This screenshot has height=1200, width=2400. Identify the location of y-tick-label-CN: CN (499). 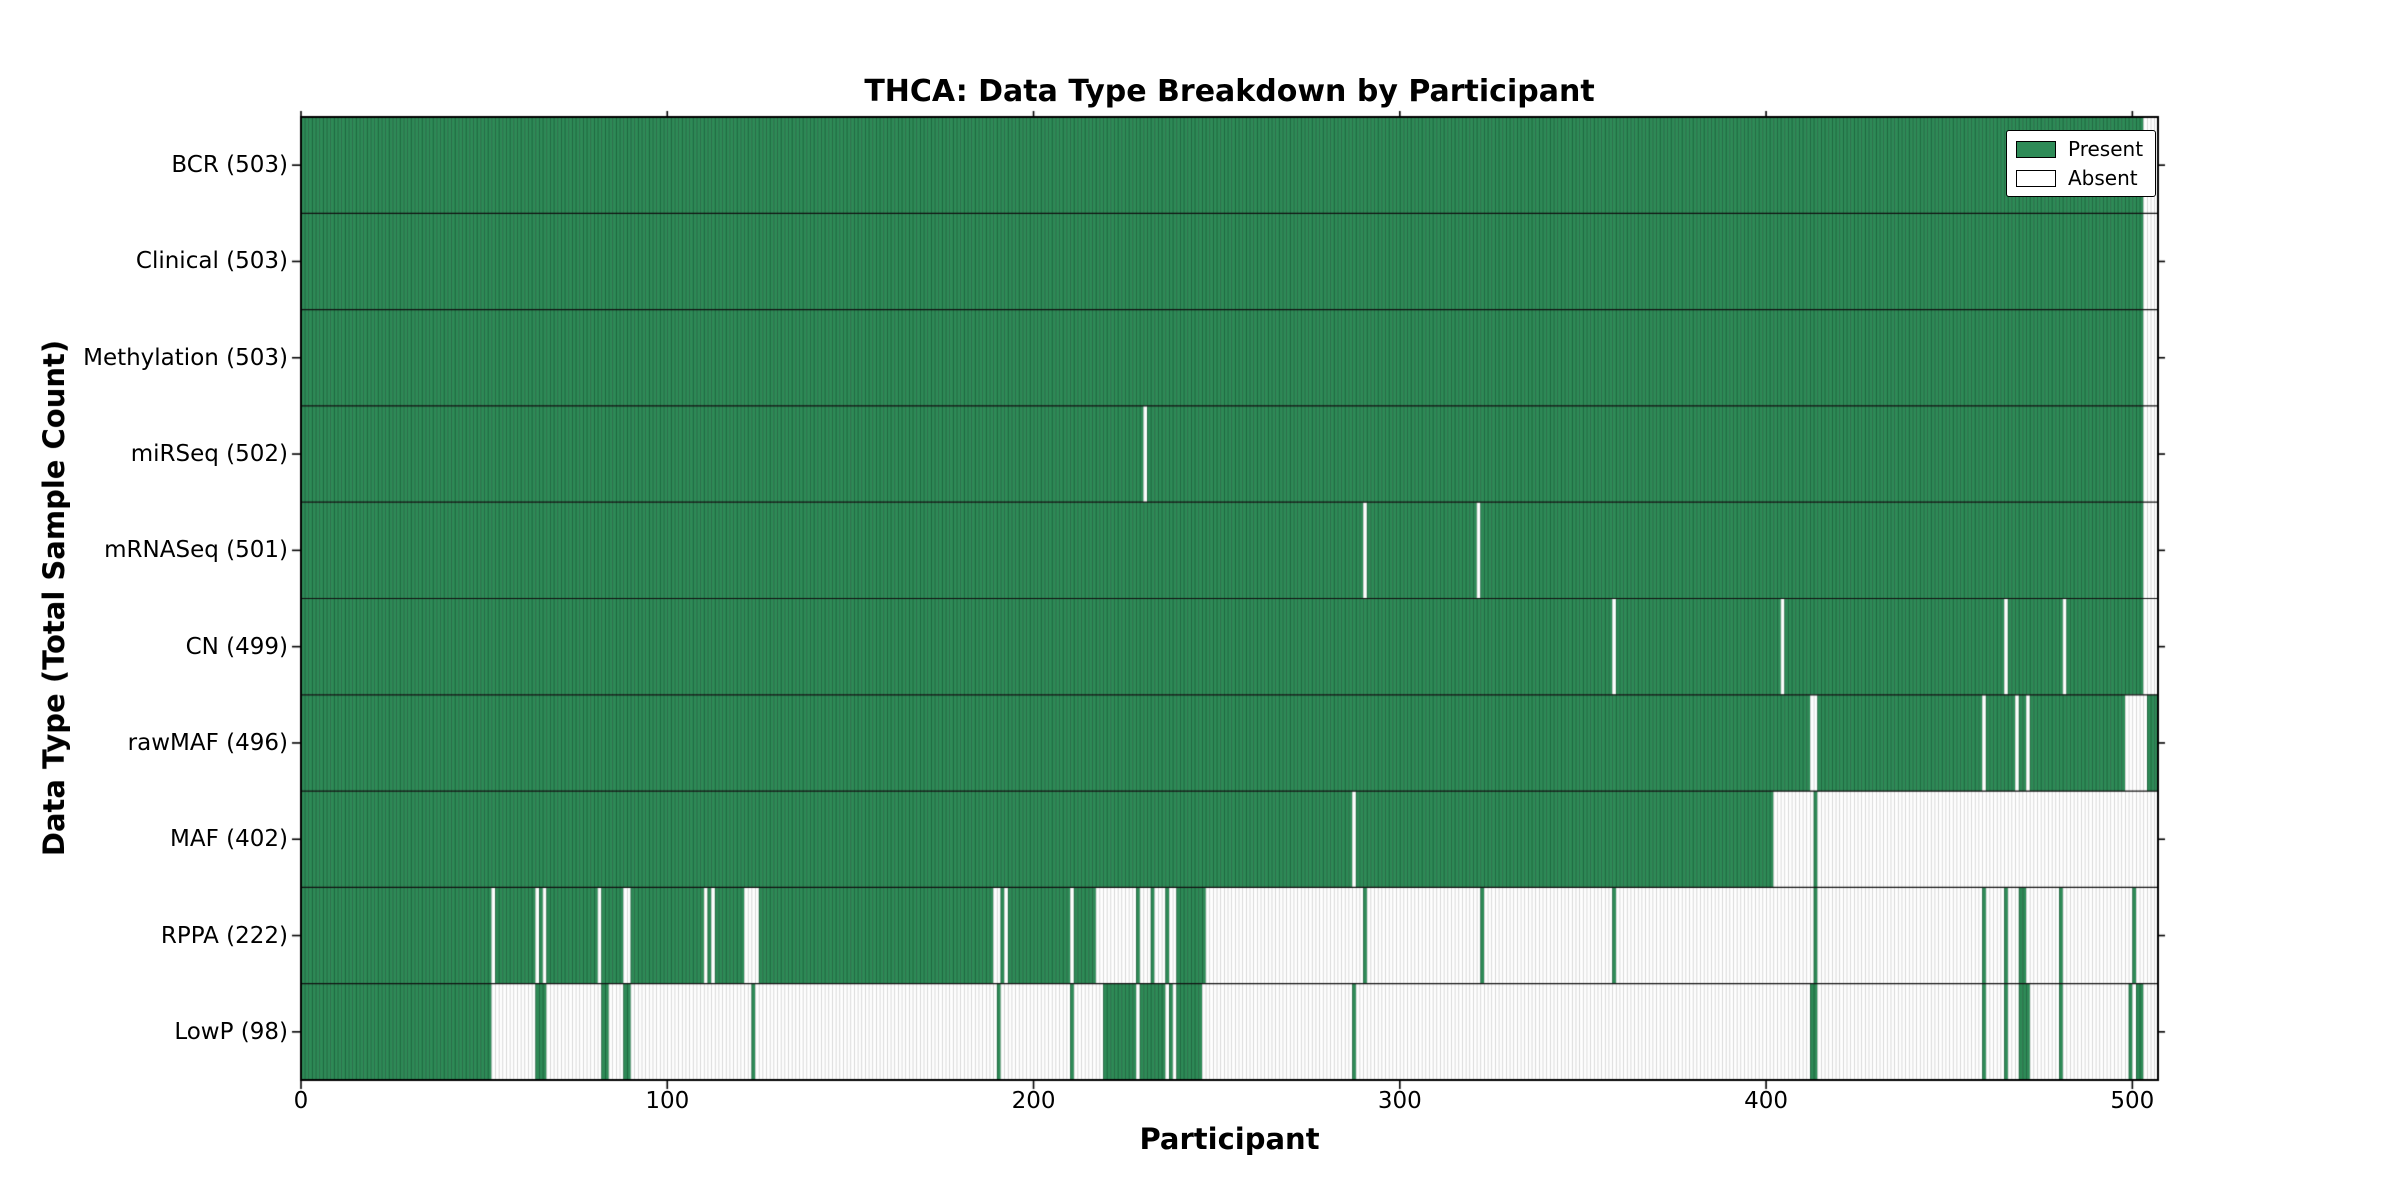
(236, 646).